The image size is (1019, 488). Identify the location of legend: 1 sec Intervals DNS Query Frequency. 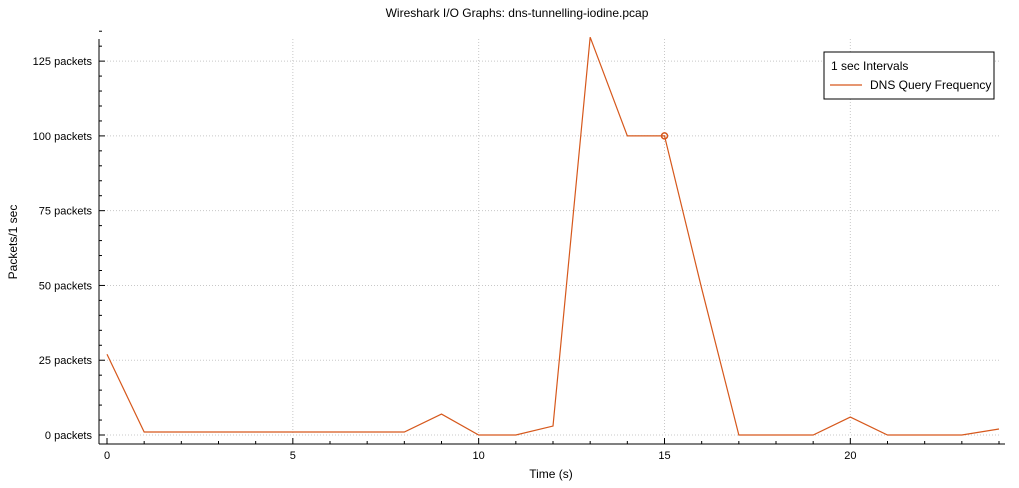
(909, 75).